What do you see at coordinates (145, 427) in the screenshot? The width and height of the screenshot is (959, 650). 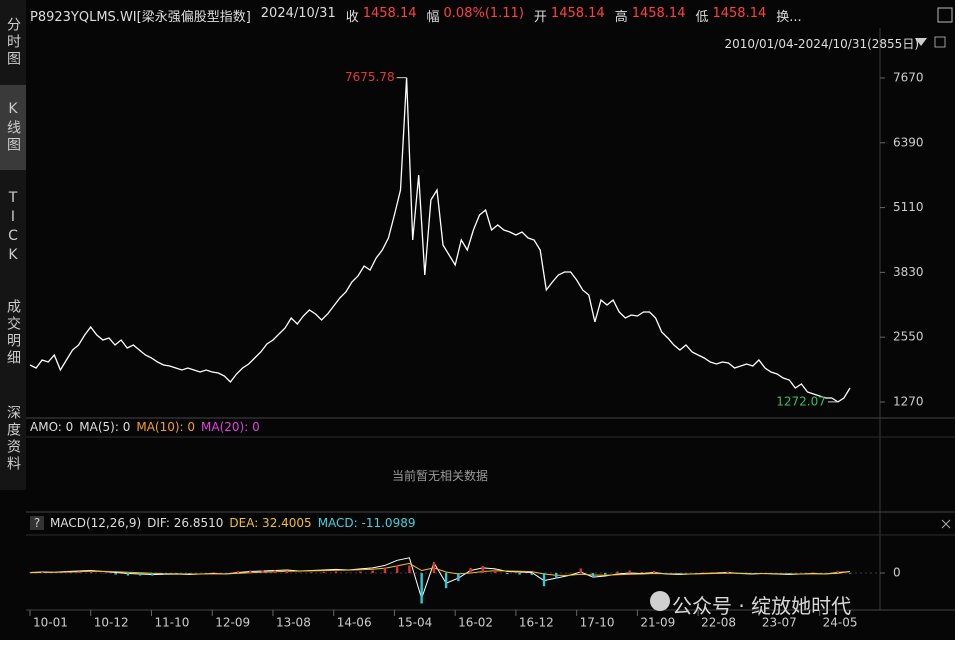 I see `amo-legend: AMO: 0 MA(5): 0 MA(10): 0 MA(20): 0` at bounding box center [145, 427].